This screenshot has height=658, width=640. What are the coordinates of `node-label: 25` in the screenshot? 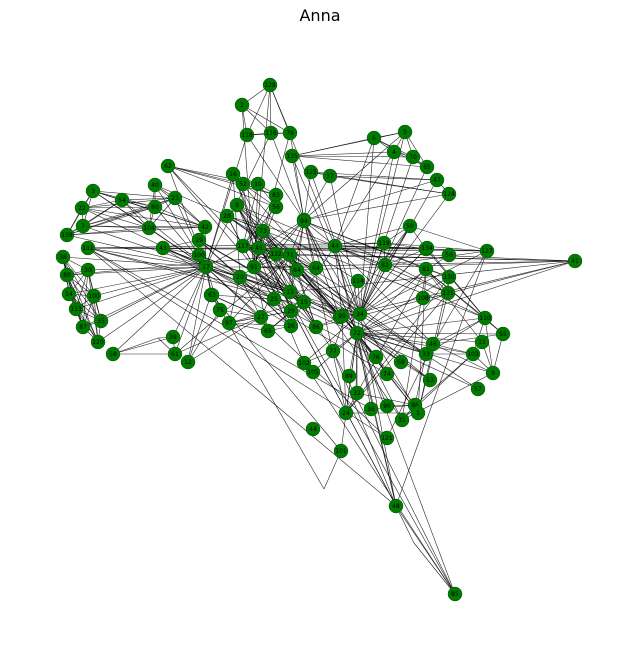 It's located at (274, 299).